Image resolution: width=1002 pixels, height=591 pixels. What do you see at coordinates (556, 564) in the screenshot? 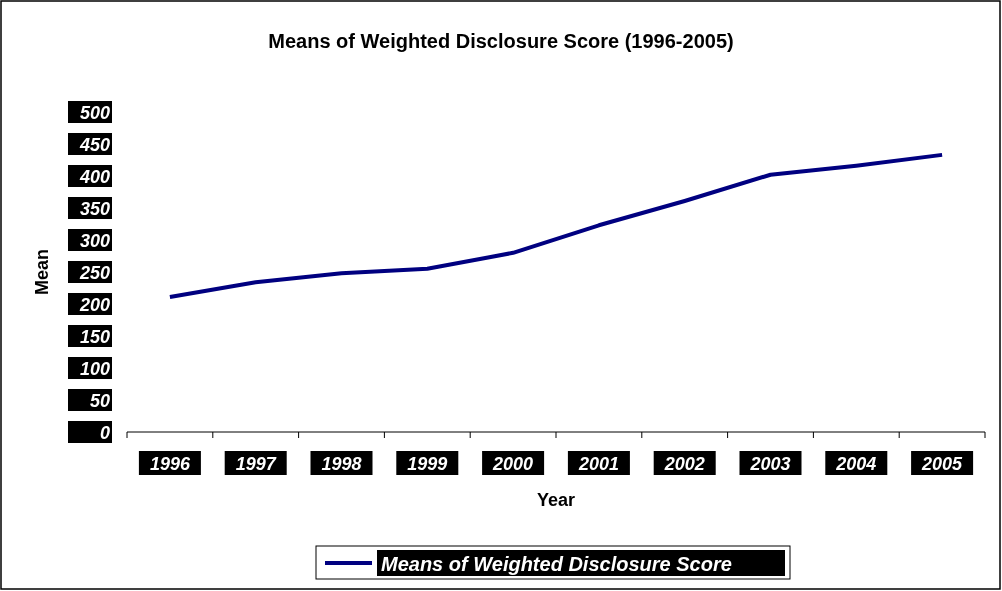
I see `legend-label: Means of Weighted Disclosure Score` at bounding box center [556, 564].